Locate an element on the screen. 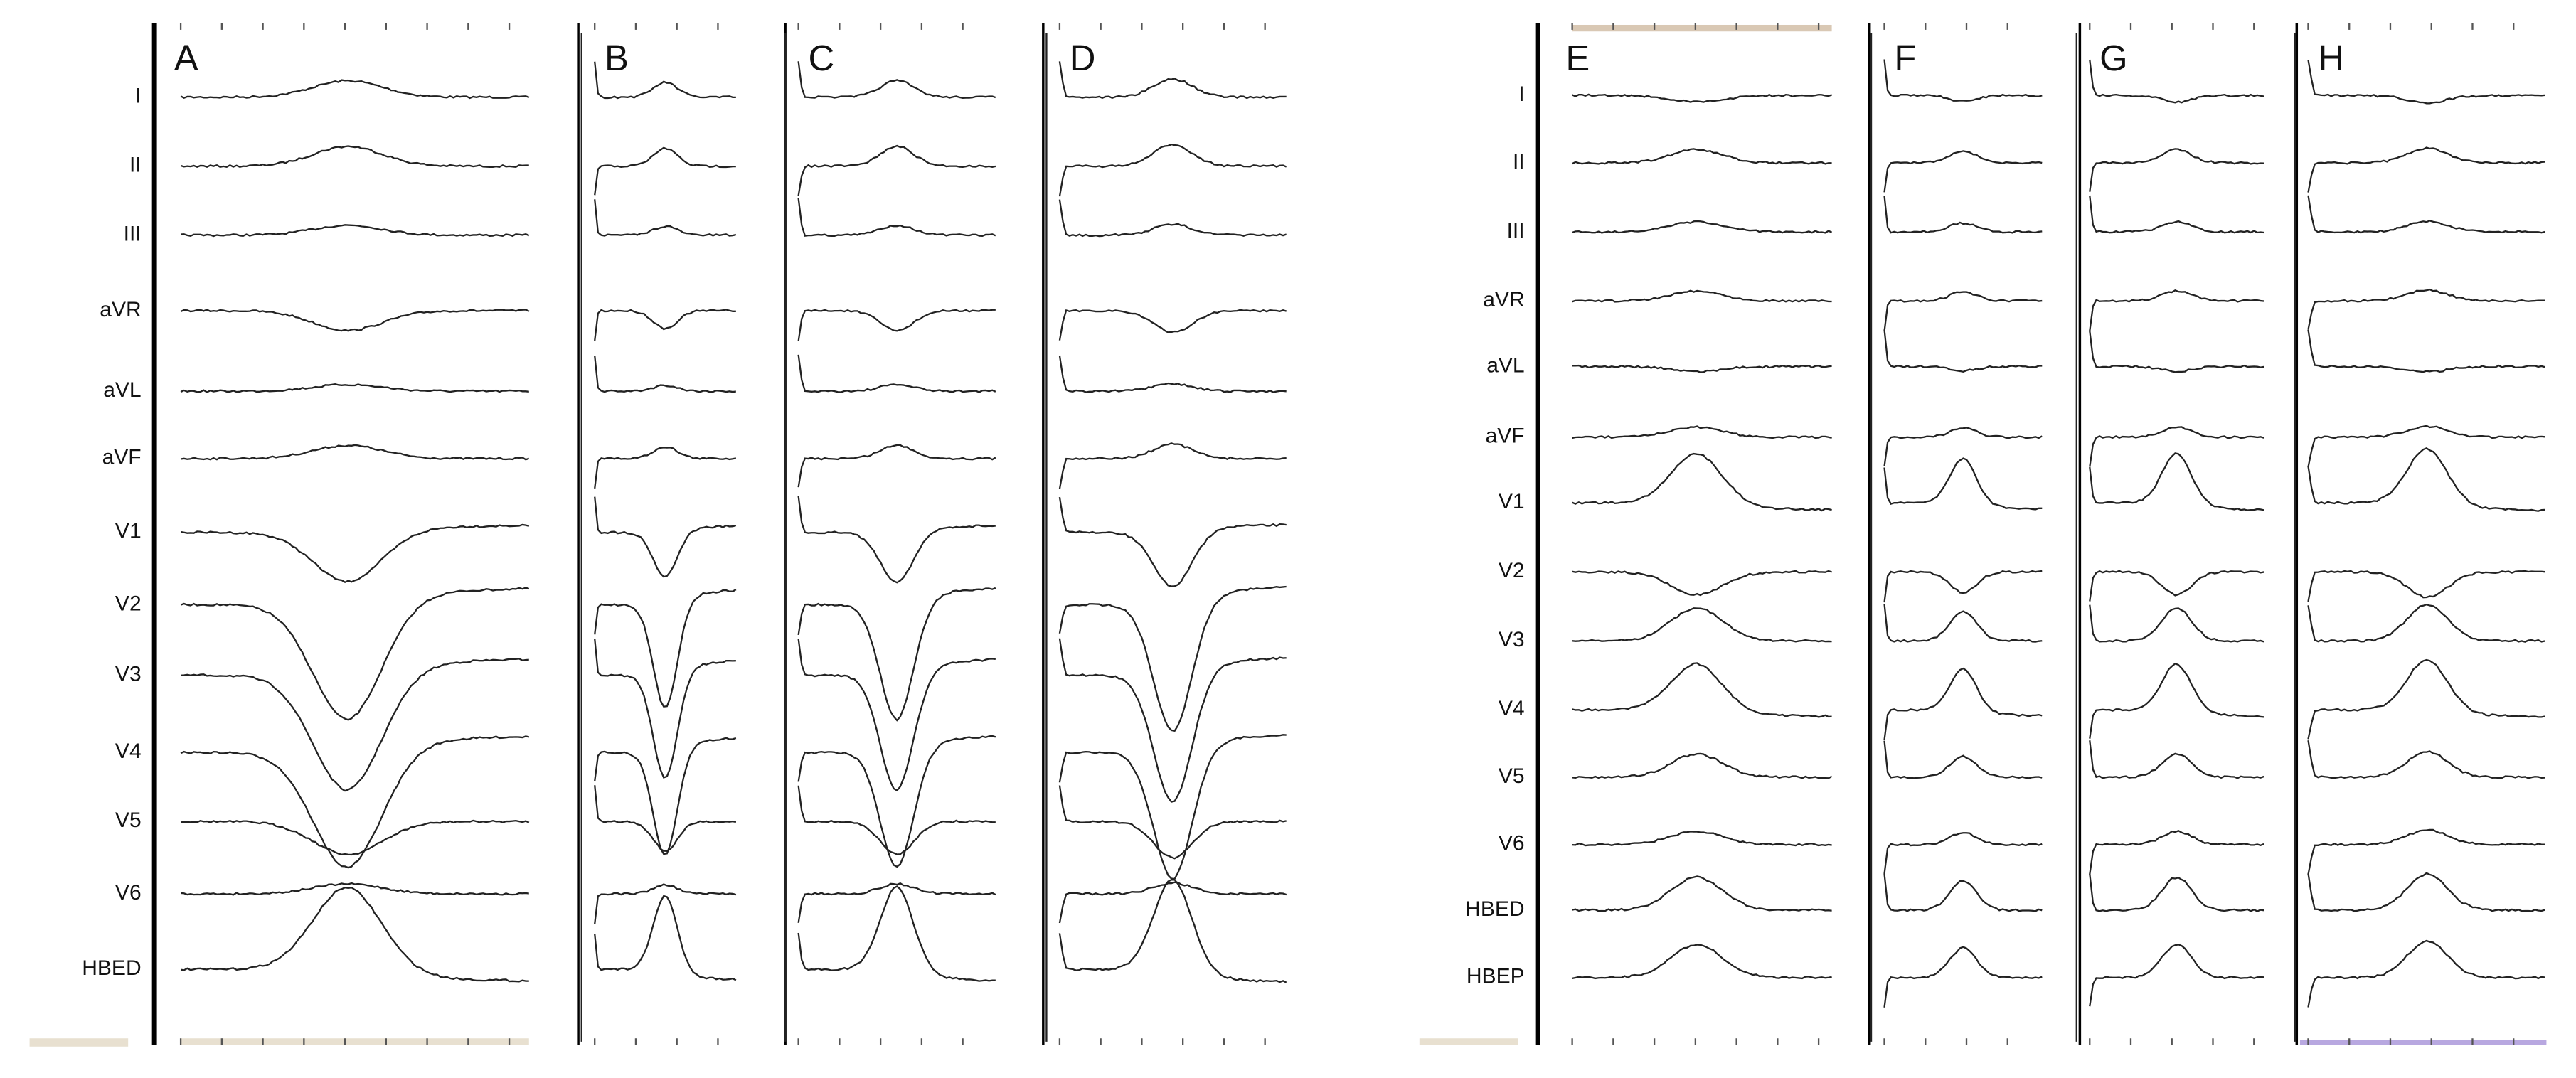 The width and height of the screenshot is (2576, 1078). lead-label: I is located at coordinates (1521, 94).